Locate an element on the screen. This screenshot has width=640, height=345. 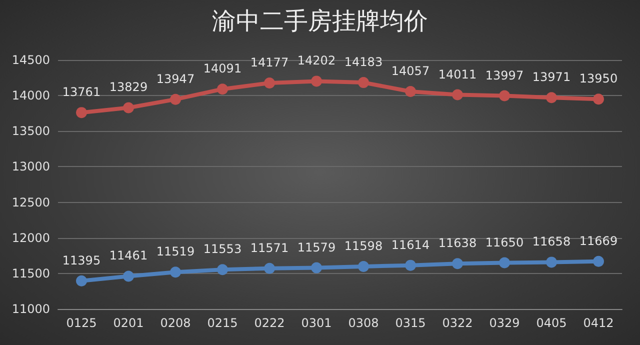
data-label: 11571 is located at coordinates (269, 247).